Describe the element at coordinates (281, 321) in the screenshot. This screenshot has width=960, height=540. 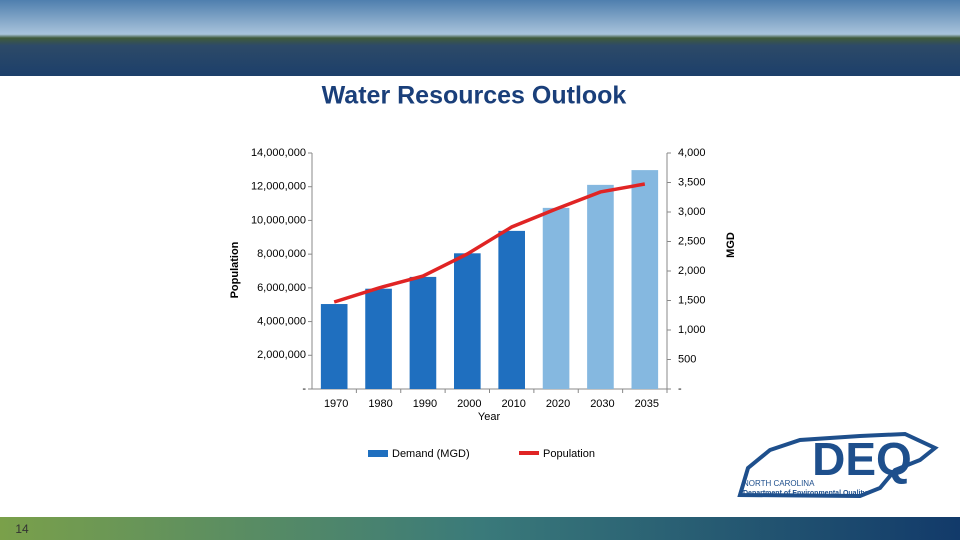
I see `y-tick-label: 4,000,000` at that location.